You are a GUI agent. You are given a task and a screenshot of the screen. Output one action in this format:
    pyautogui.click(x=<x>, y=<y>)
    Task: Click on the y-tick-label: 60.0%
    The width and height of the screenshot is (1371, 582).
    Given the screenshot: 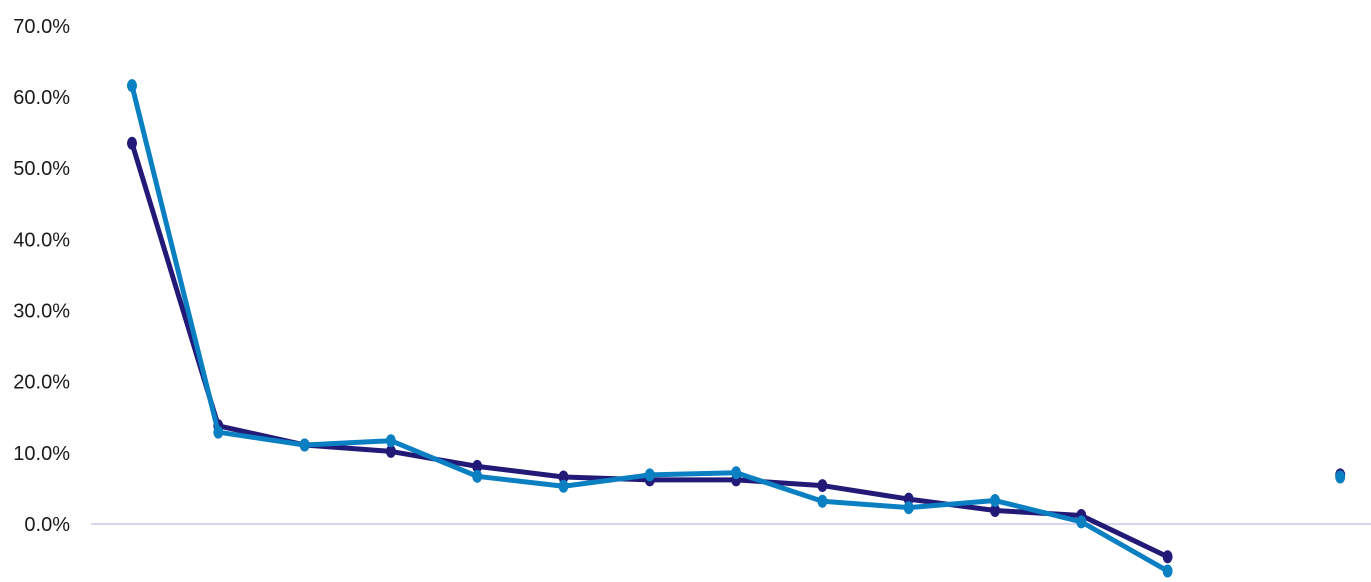 What is the action you would take?
    pyautogui.click(x=41, y=98)
    